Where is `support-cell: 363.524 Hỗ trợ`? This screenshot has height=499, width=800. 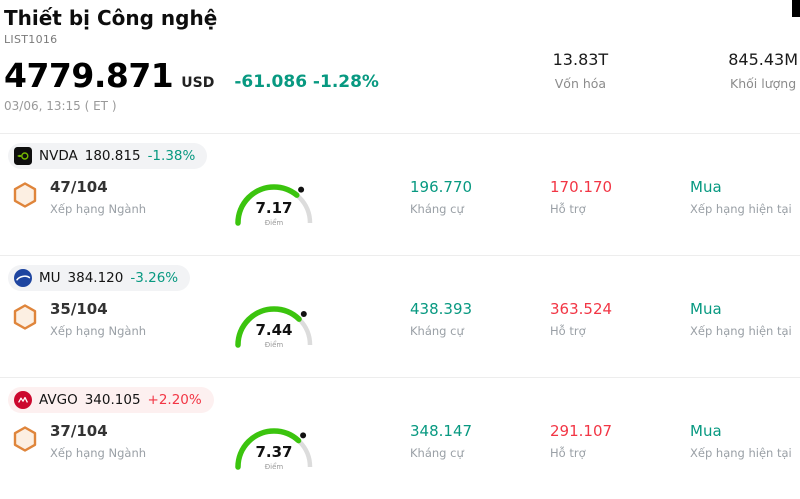 support-cell: 363.524 Hỗ trợ is located at coordinates (620, 319).